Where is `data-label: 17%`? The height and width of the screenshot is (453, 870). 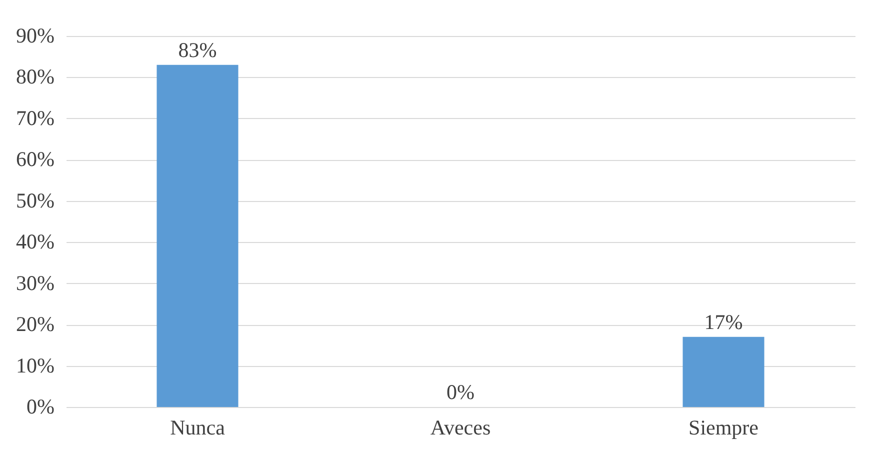
data-label: 17% is located at coordinates (723, 322).